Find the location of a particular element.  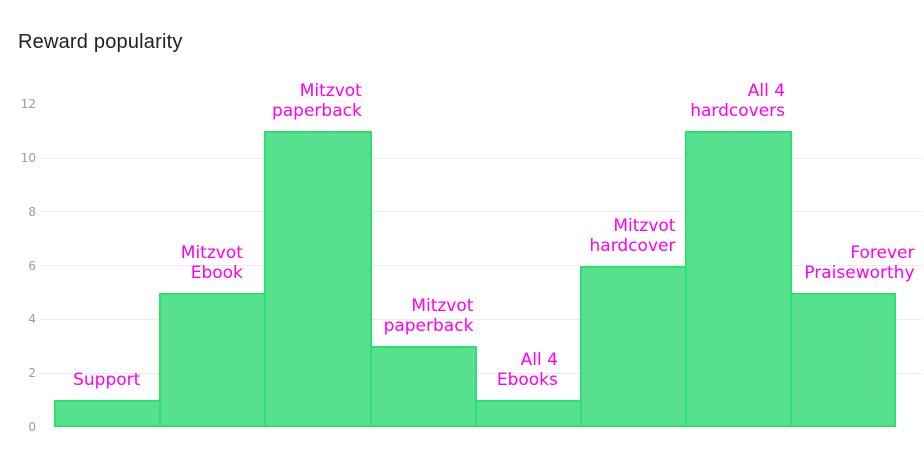

bar-label: Mitzvot hardcover is located at coordinates (633, 236).